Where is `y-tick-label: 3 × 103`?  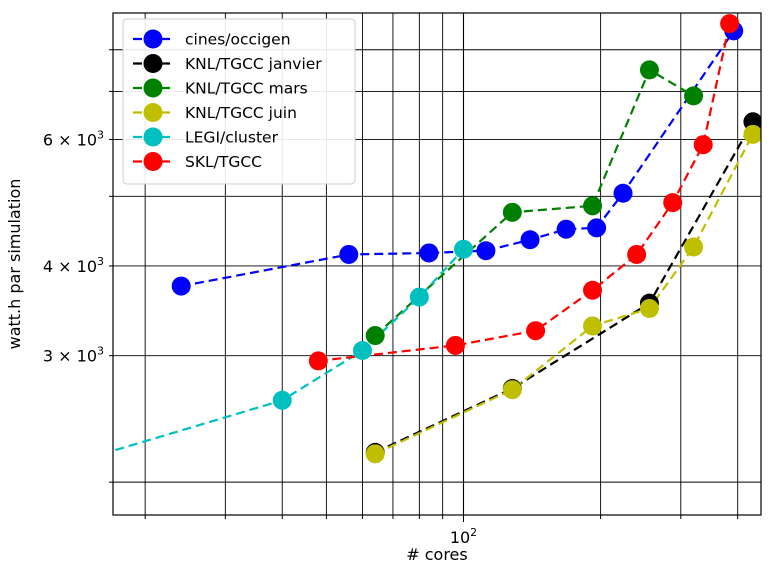 y-tick-label: 3 × 103 is located at coordinates (73, 355).